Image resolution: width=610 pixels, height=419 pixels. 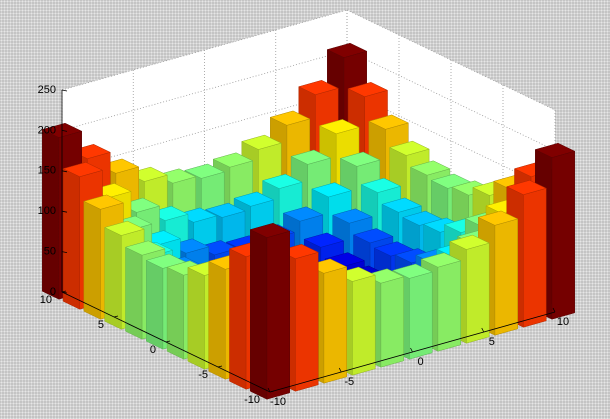 What do you see at coordinates (47, 90) in the screenshot?
I see `z-tick-label: 250` at bounding box center [47, 90].